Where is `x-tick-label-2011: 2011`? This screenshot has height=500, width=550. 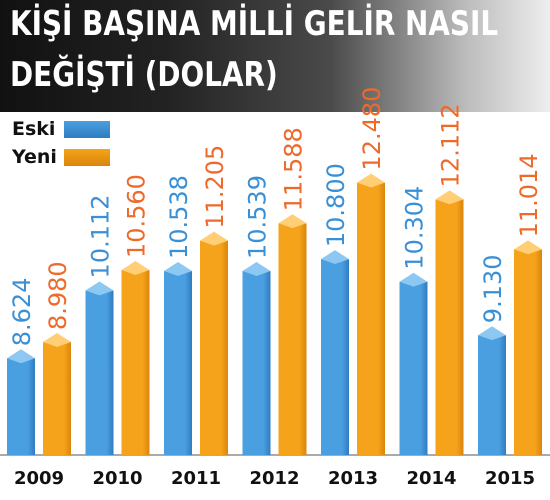
x-tick-label-2011: 2011 is located at coordinates (196, 478).